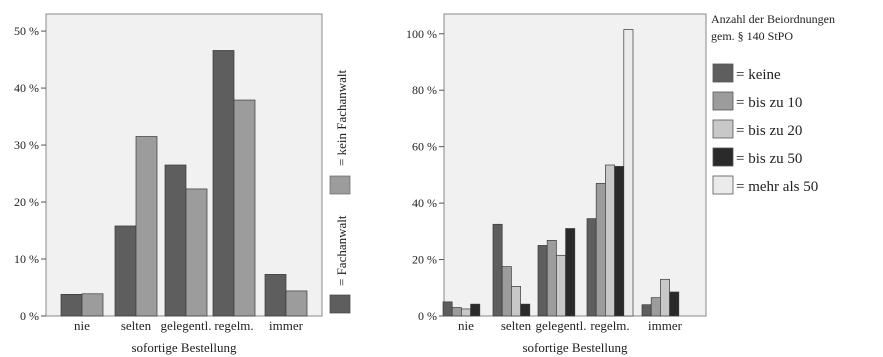 This screenshot has height=357, width=883. Describe the element at coordinates (777, 187) in the screenshot. I see `legend-label-4: = mehr als 50` at that location.